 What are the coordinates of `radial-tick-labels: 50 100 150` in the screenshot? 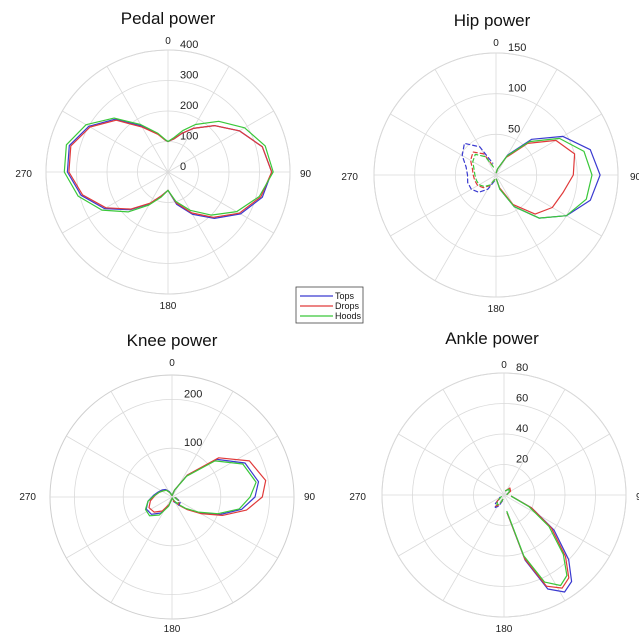 It's located at (517, 88).